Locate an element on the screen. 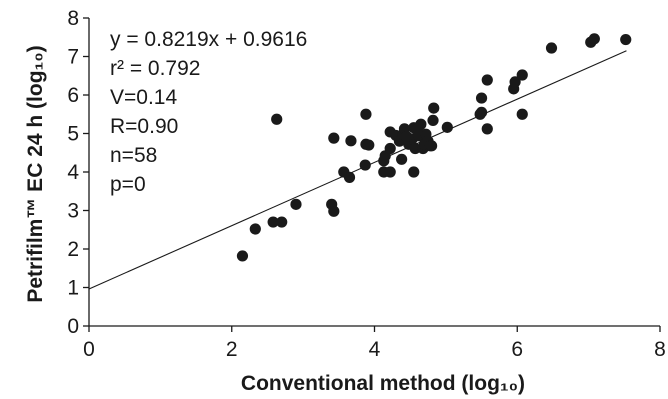  y-tick-label: 0 is located at coordinates (73, 326).